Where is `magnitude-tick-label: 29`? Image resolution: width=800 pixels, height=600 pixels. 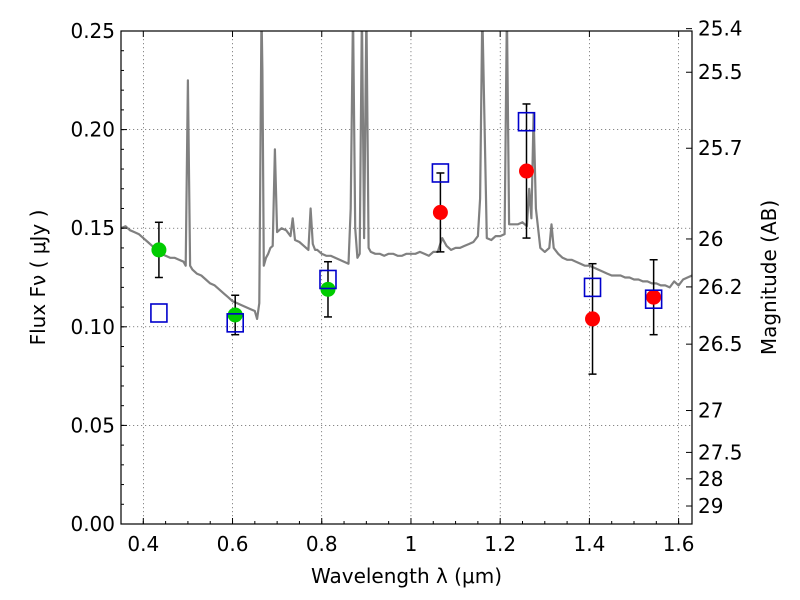
magnitude-tick-label: 29 is located at coordinates (710, 506).